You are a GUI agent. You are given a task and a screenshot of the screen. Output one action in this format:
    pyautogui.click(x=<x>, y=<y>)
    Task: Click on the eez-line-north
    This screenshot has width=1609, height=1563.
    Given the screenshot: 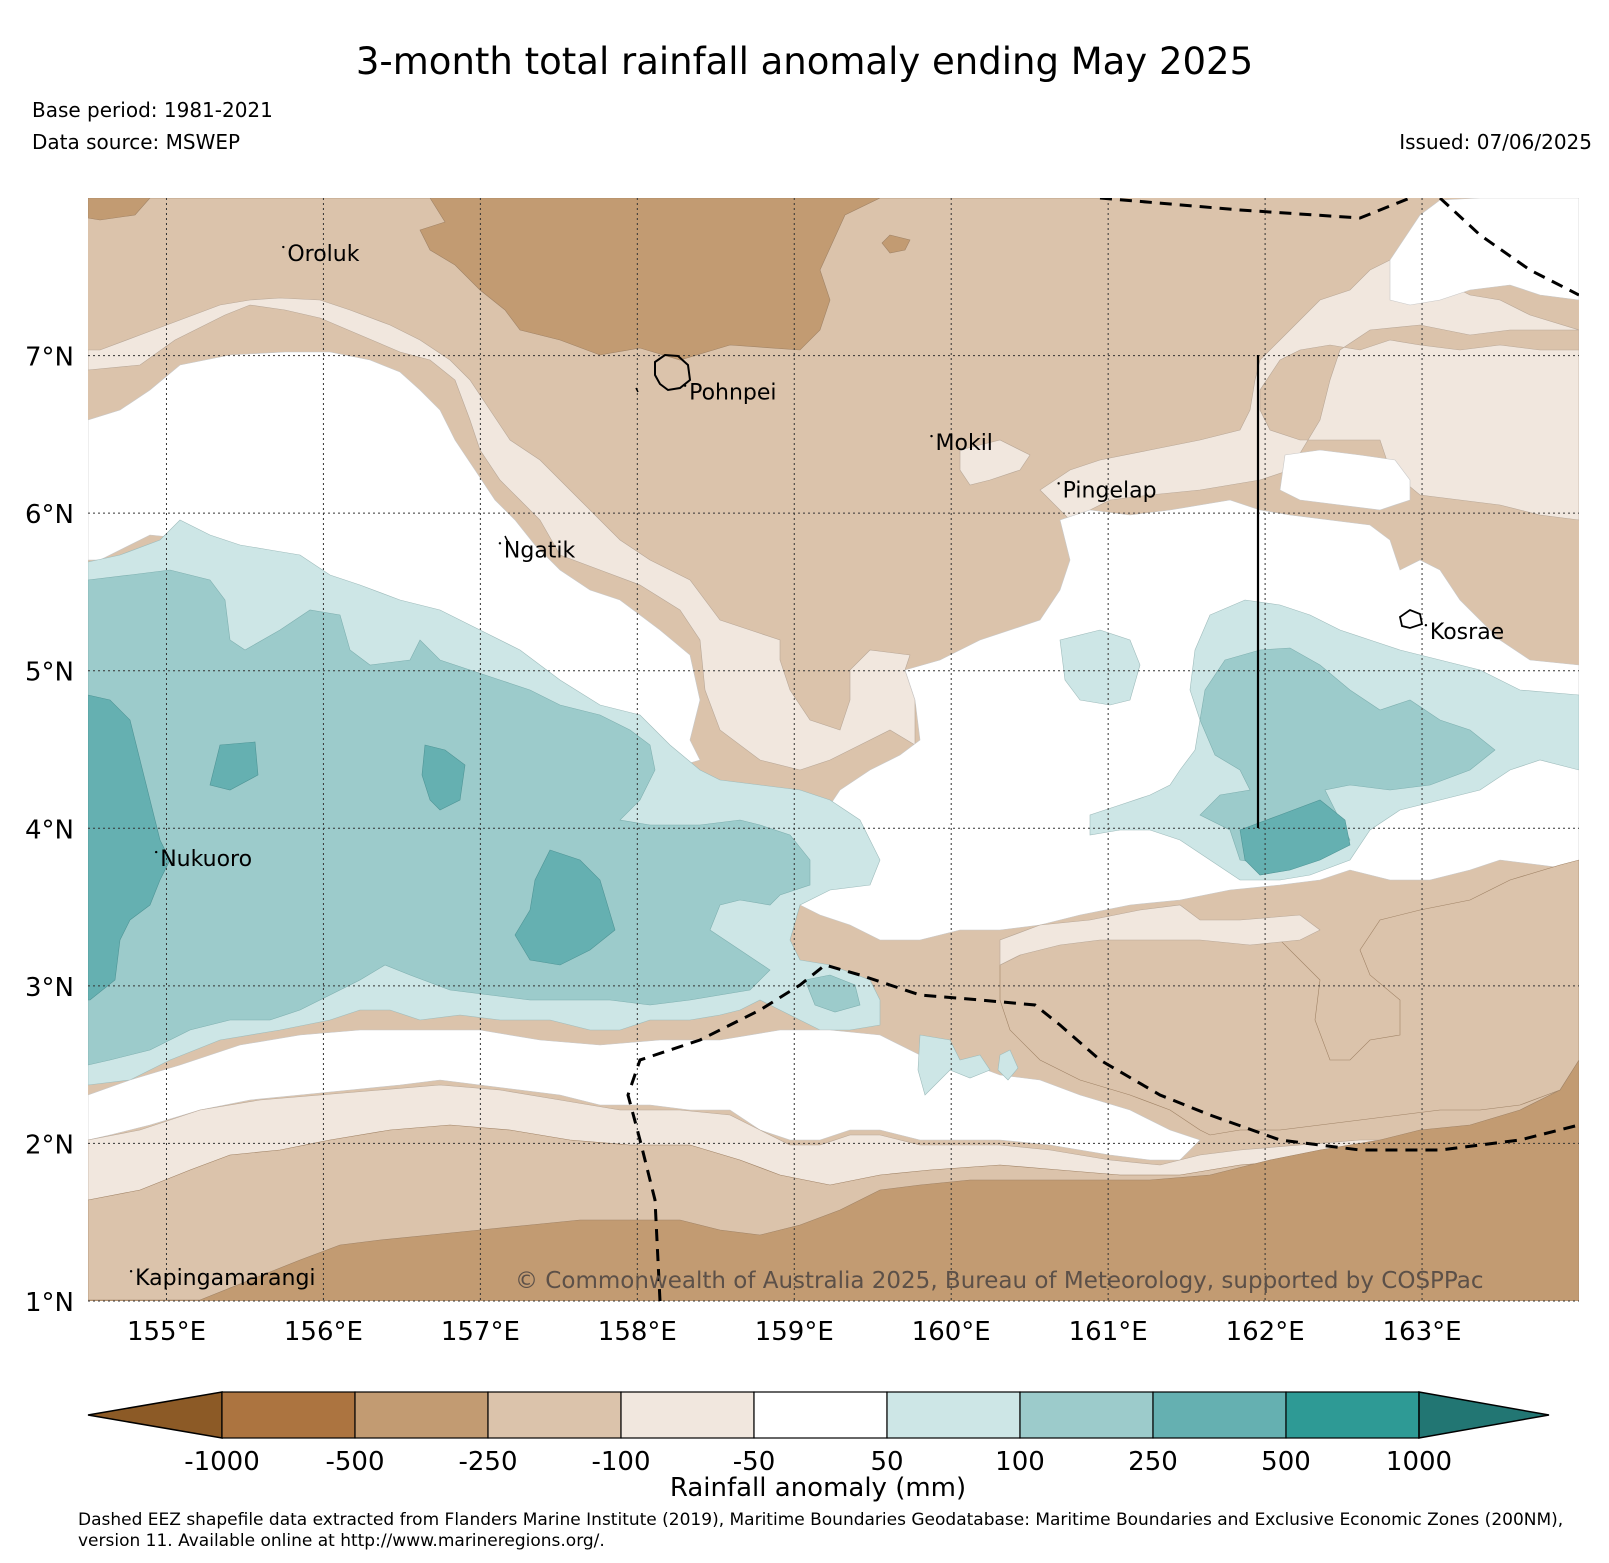 What is the action you would take?
    pyautogui.click(x=1255, y=209)
    